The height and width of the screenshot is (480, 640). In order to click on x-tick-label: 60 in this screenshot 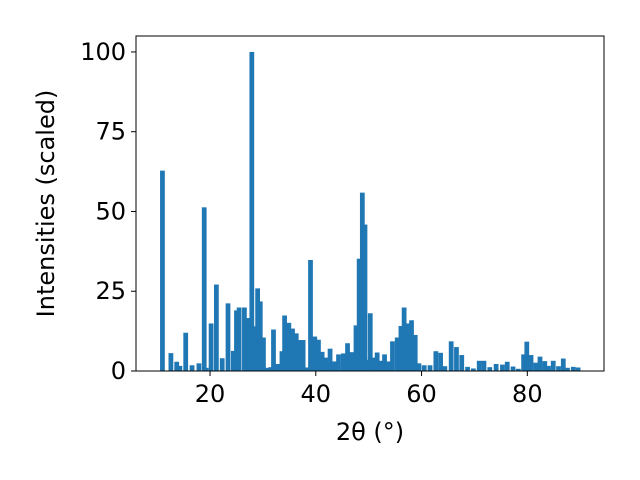, I will do `click(421, 394)`.